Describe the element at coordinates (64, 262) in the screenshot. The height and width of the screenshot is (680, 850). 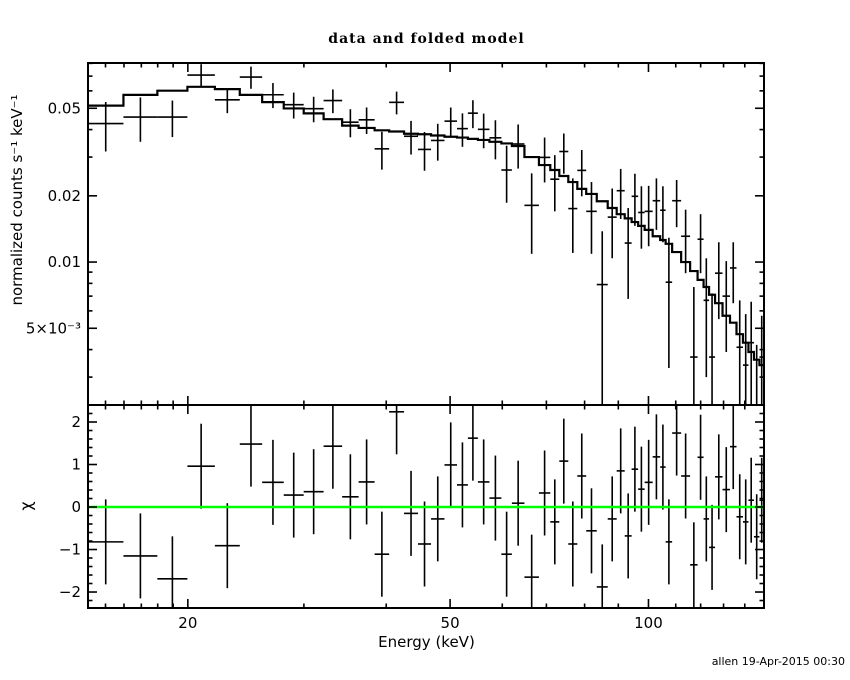
I see `y-tick-label-counts: 0.01` at that location.